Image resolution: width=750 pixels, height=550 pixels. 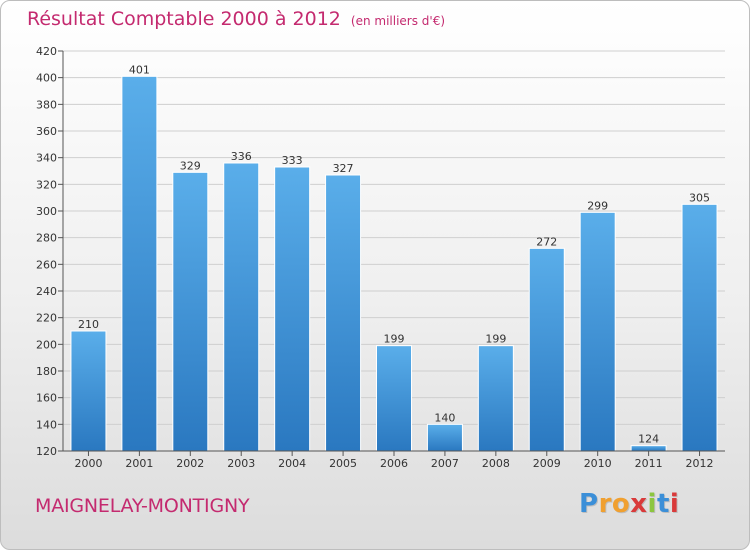 I want to click on chart-subtitle: (en milliers d'€), so click(x=398, y=21).